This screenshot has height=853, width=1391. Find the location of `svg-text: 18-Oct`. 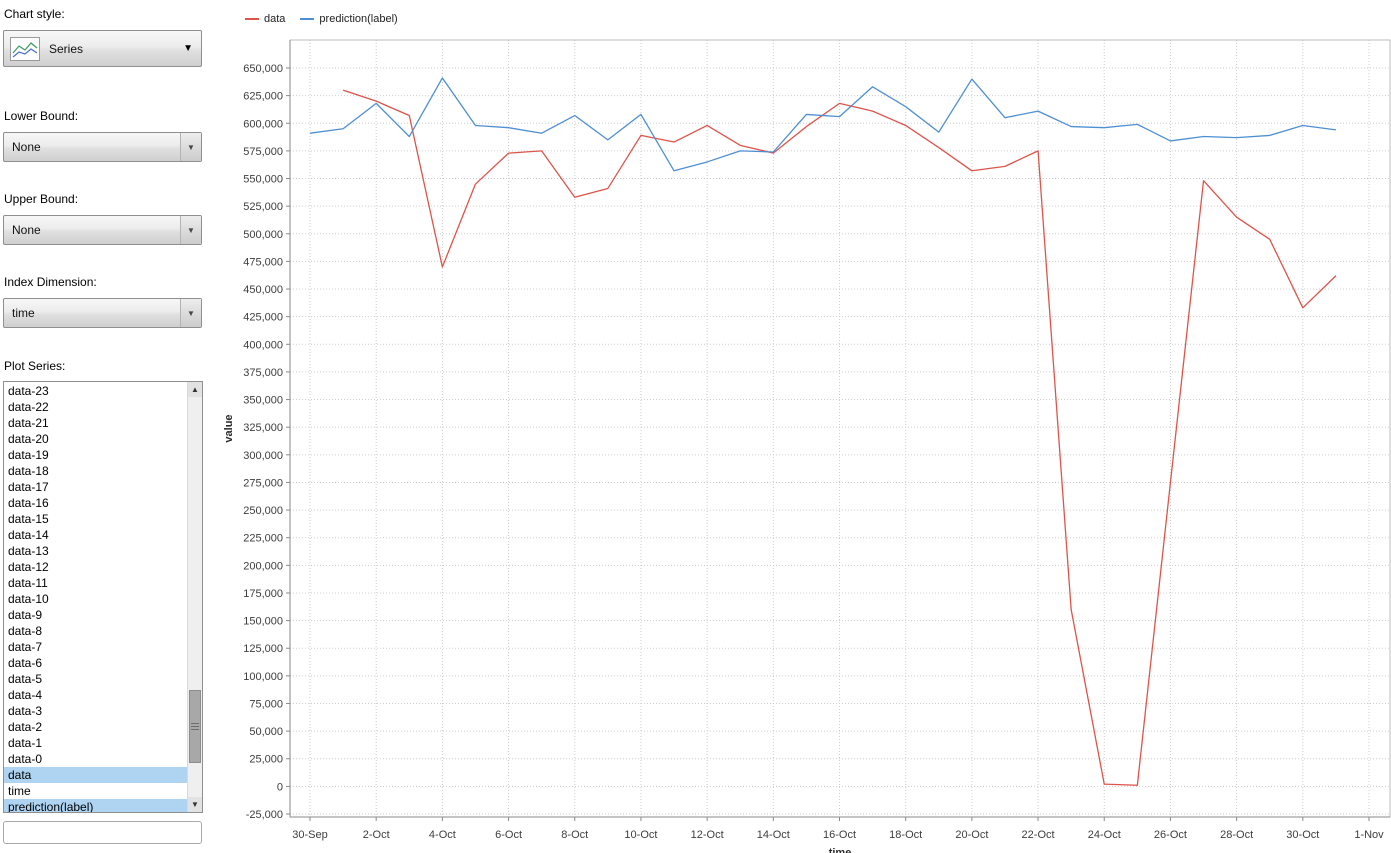

svg-text: 18-Oct is located at coordinates (905, 835).